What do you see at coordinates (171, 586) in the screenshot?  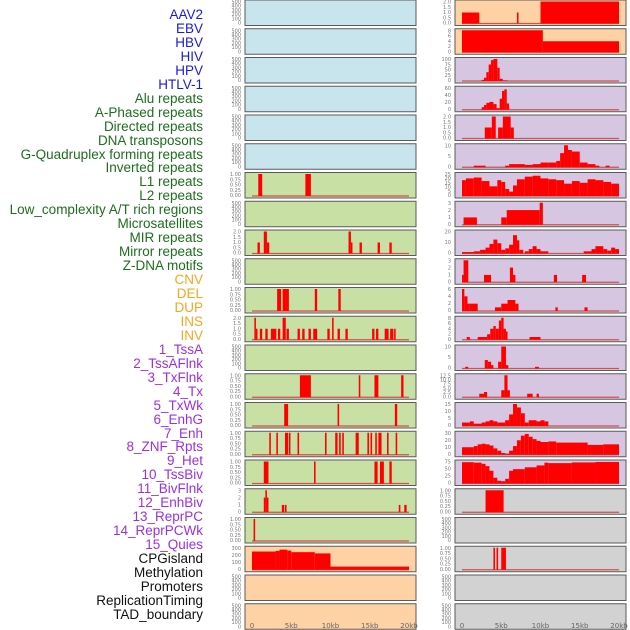 I see `track-label: Promoters` at bounding box center [171, 586].